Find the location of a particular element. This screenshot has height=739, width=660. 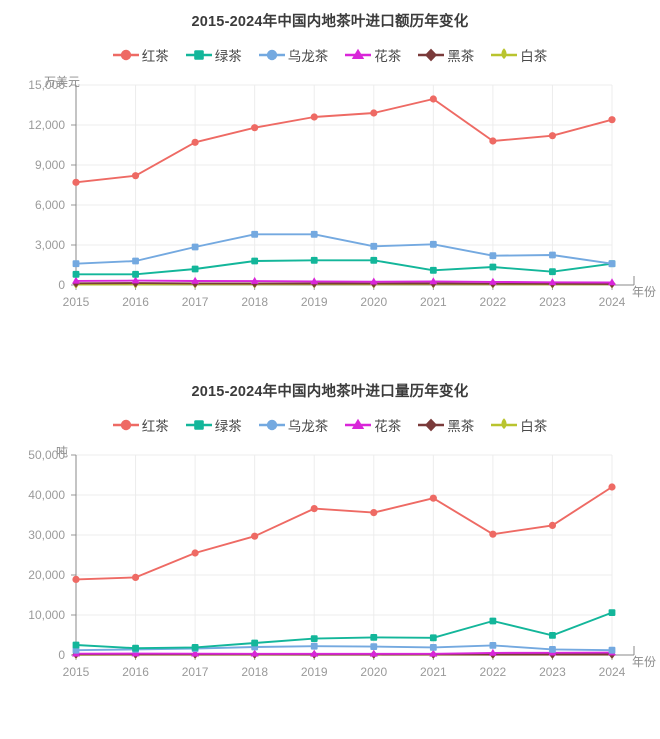

y-axis-tick-label: 3,000 is located at coordinates (50, 245).